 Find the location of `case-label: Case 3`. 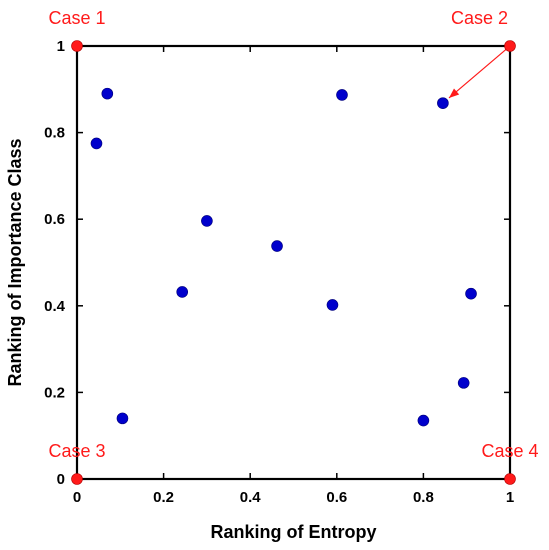

case-label: Case 3 is located at coordinates (76, 451).